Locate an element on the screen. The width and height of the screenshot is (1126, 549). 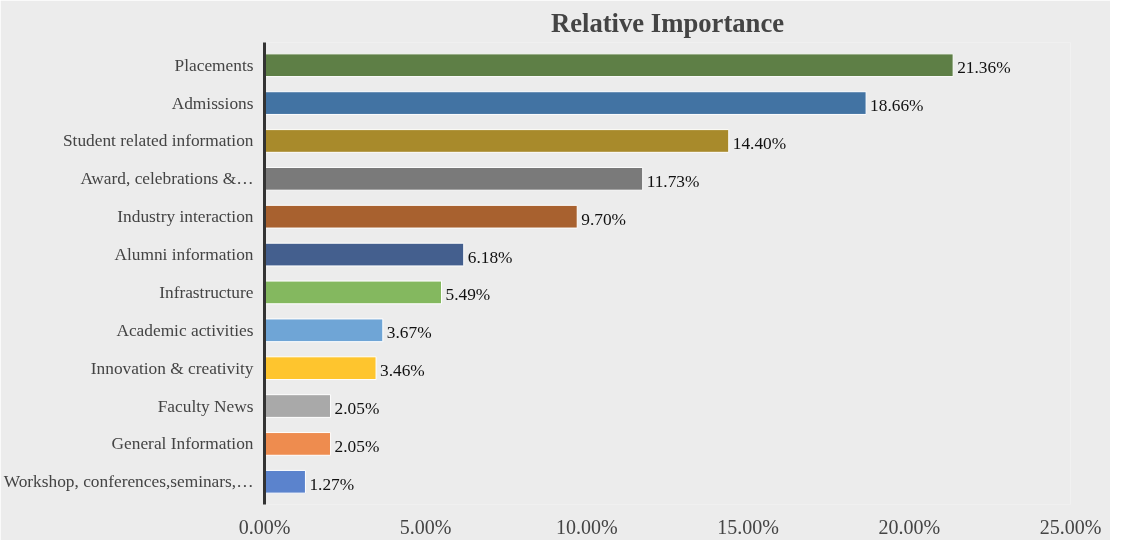
y-tick-label: Academic activities is located at coordinates (185, 330).